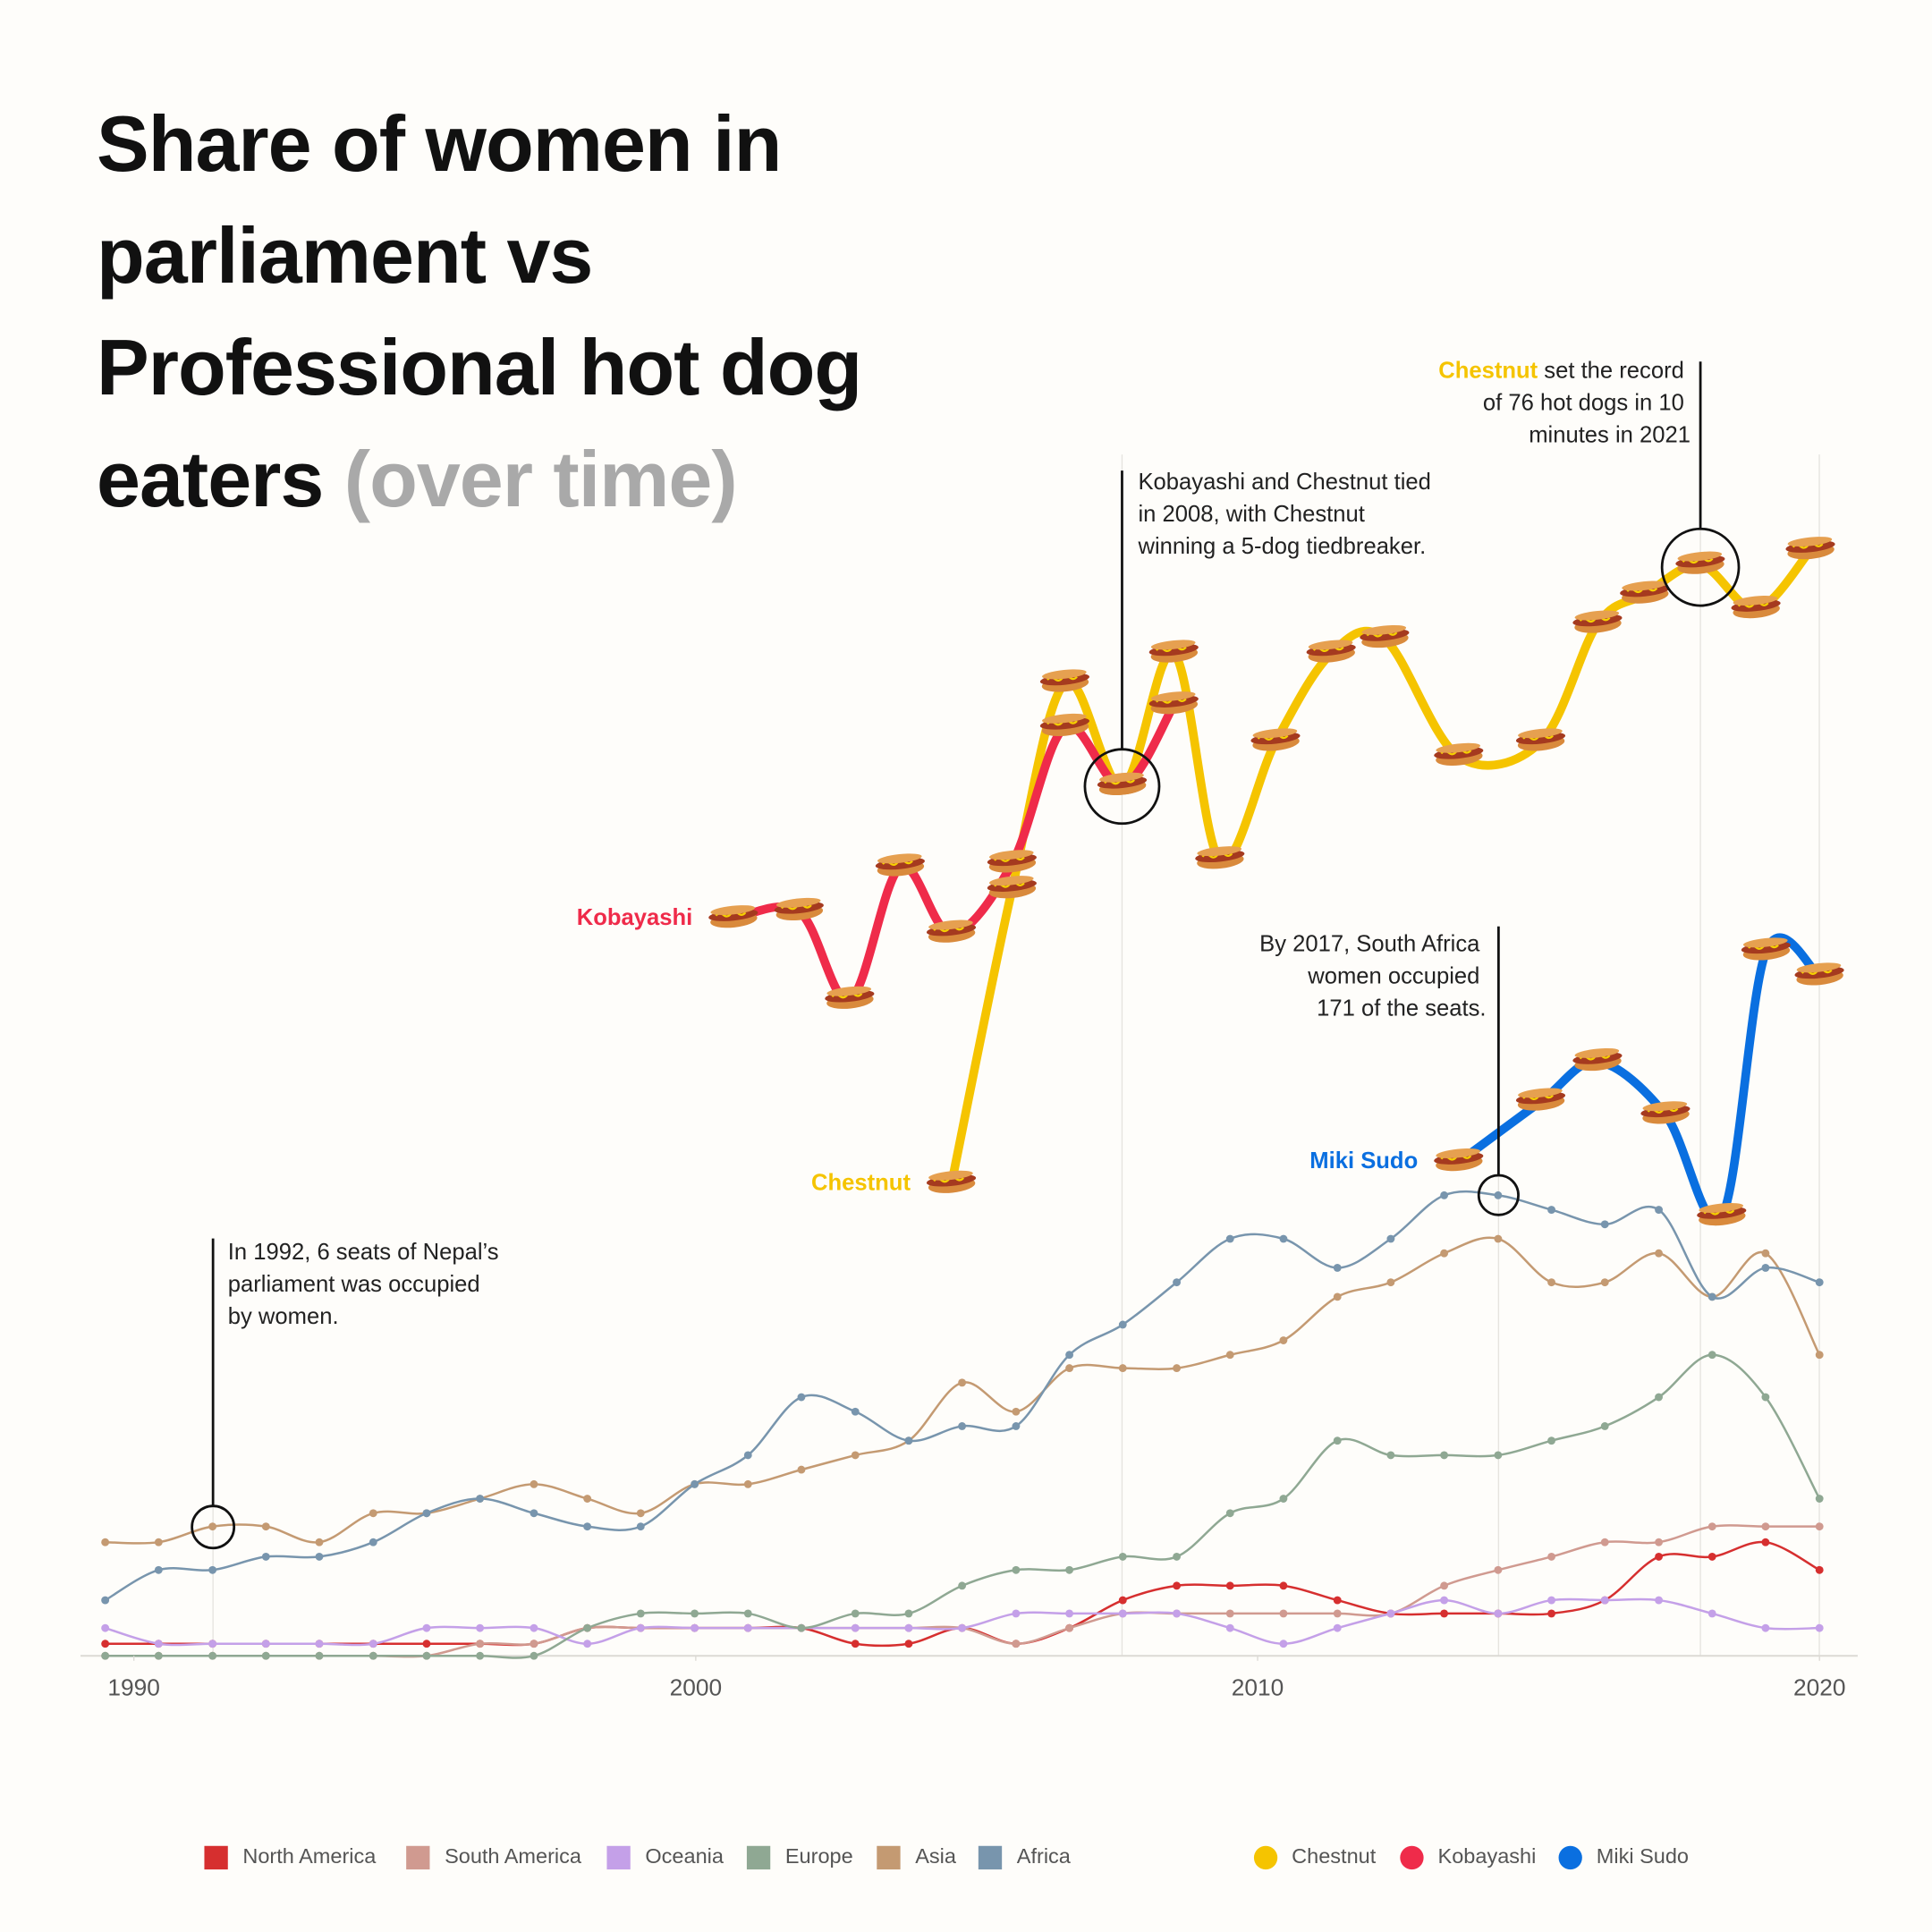  I want to click on annotation-line: By 2017, South Africa, so click(1369, 943).